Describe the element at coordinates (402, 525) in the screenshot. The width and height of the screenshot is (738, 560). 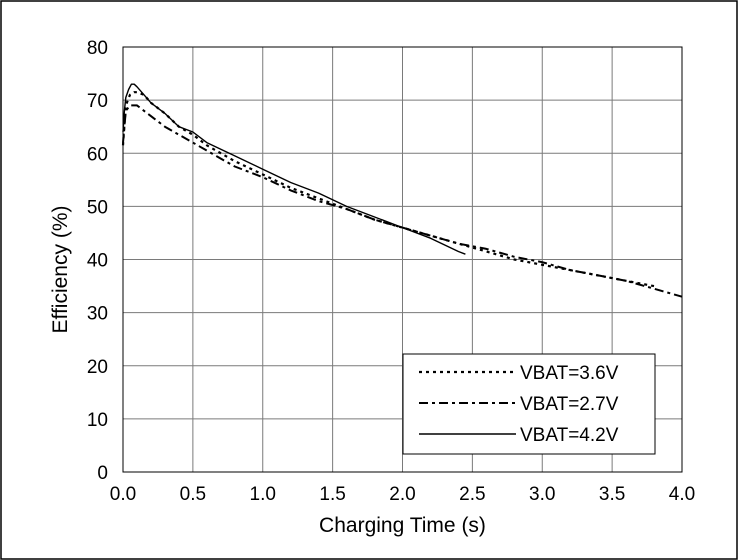
I see `x-axis-label: Charging Time (s)` at that location.